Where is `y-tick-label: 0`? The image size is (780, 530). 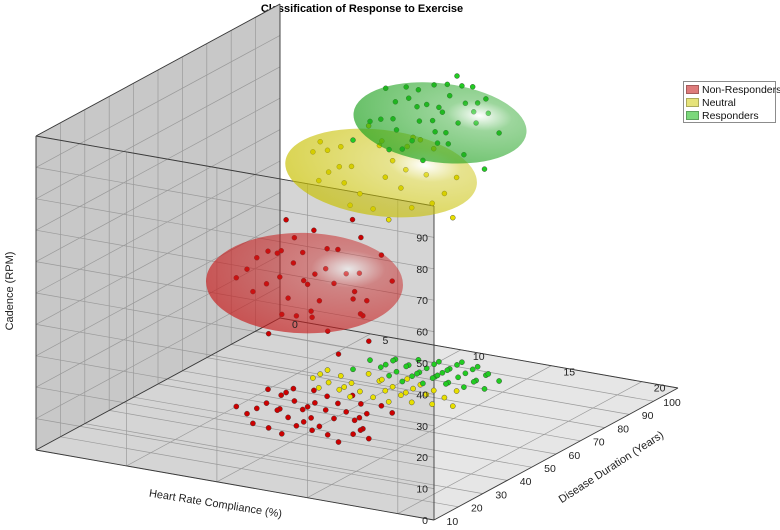
y-tick-label: 0 is located at coordinates (295, 325).